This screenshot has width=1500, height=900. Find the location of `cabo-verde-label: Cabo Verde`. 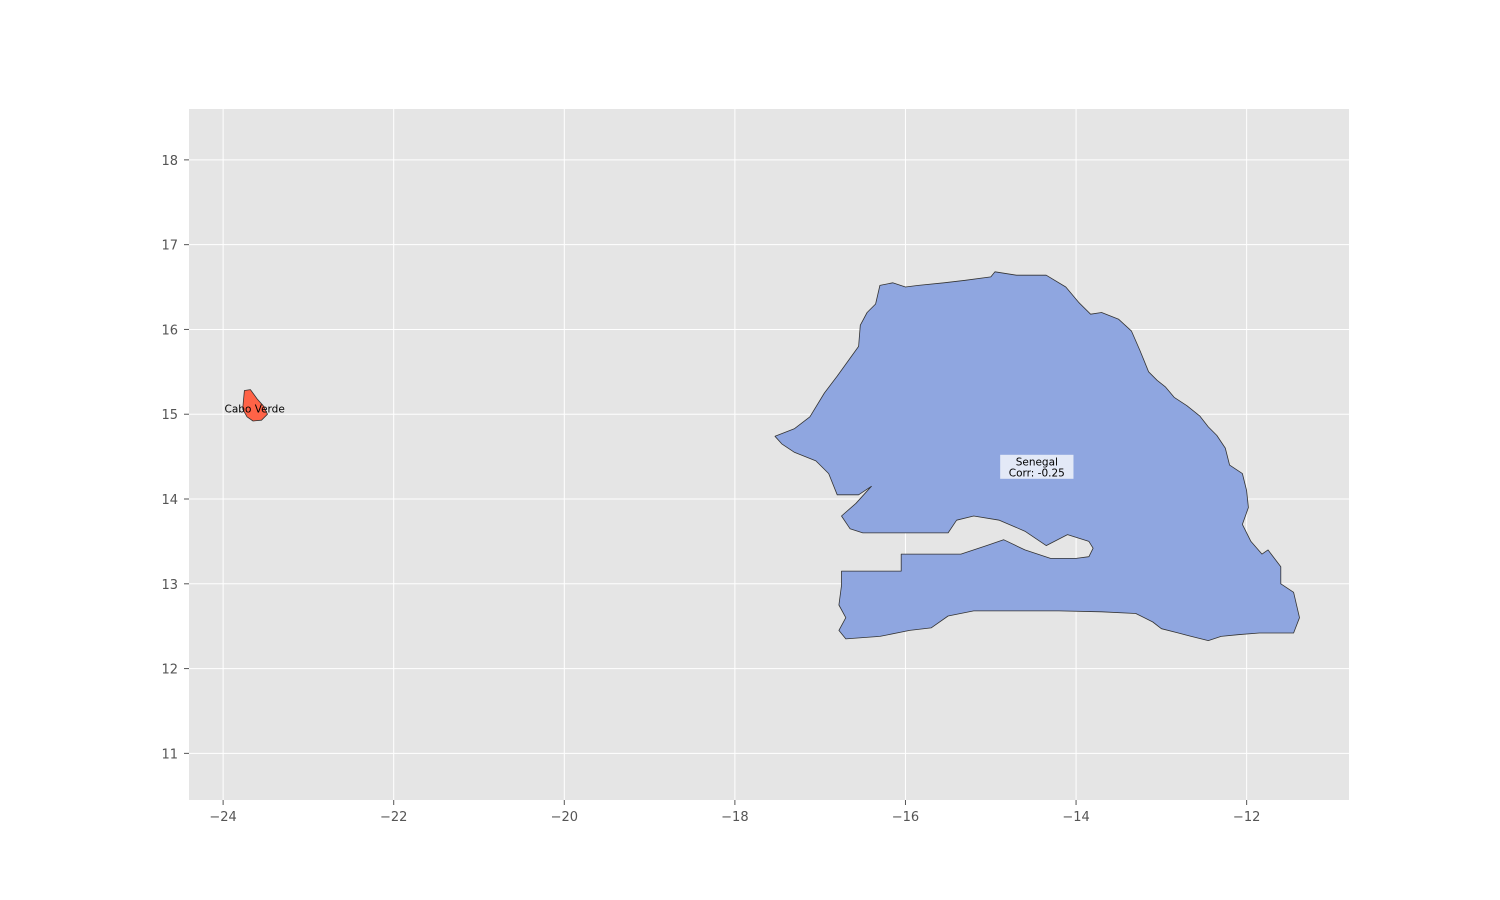

cabo-verde-label: Cabo Verde is located at coordinates (255, 409).